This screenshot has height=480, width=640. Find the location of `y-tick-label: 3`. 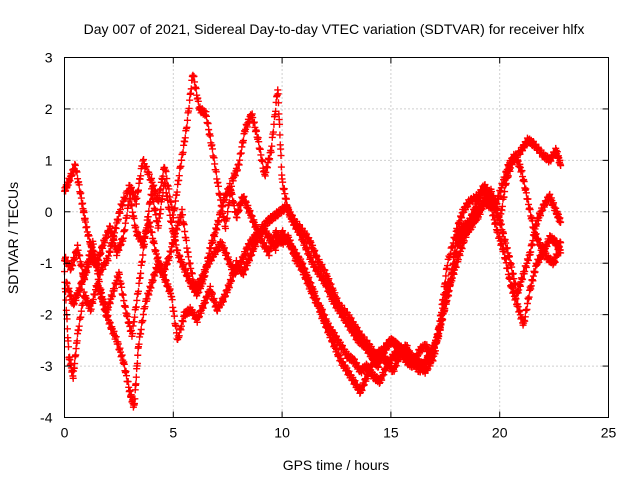

y-tick-label: 3 is located at coordinates (49, 58).